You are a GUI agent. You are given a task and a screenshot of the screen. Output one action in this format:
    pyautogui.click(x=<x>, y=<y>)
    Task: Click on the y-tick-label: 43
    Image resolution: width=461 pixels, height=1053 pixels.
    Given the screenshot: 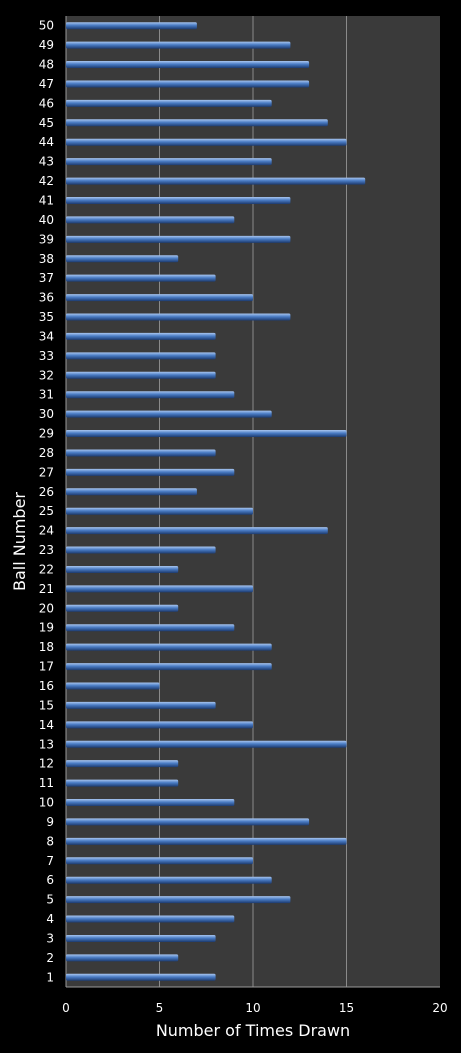 What is the action you would take?
    pyautogui.click(x=46, y=162)
    